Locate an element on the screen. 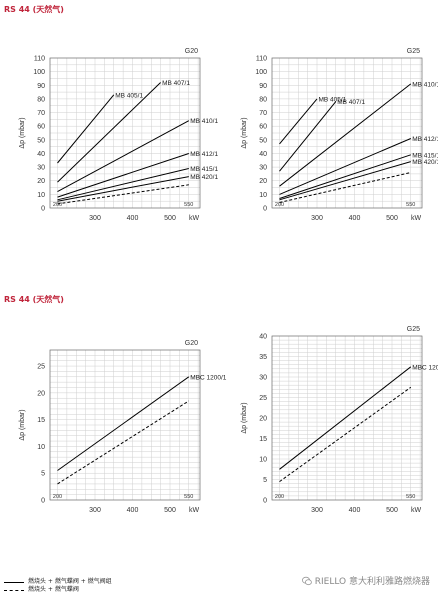 The image size is (438, 600). series-label: MB 410/1 is located at coordinates (425, 84).